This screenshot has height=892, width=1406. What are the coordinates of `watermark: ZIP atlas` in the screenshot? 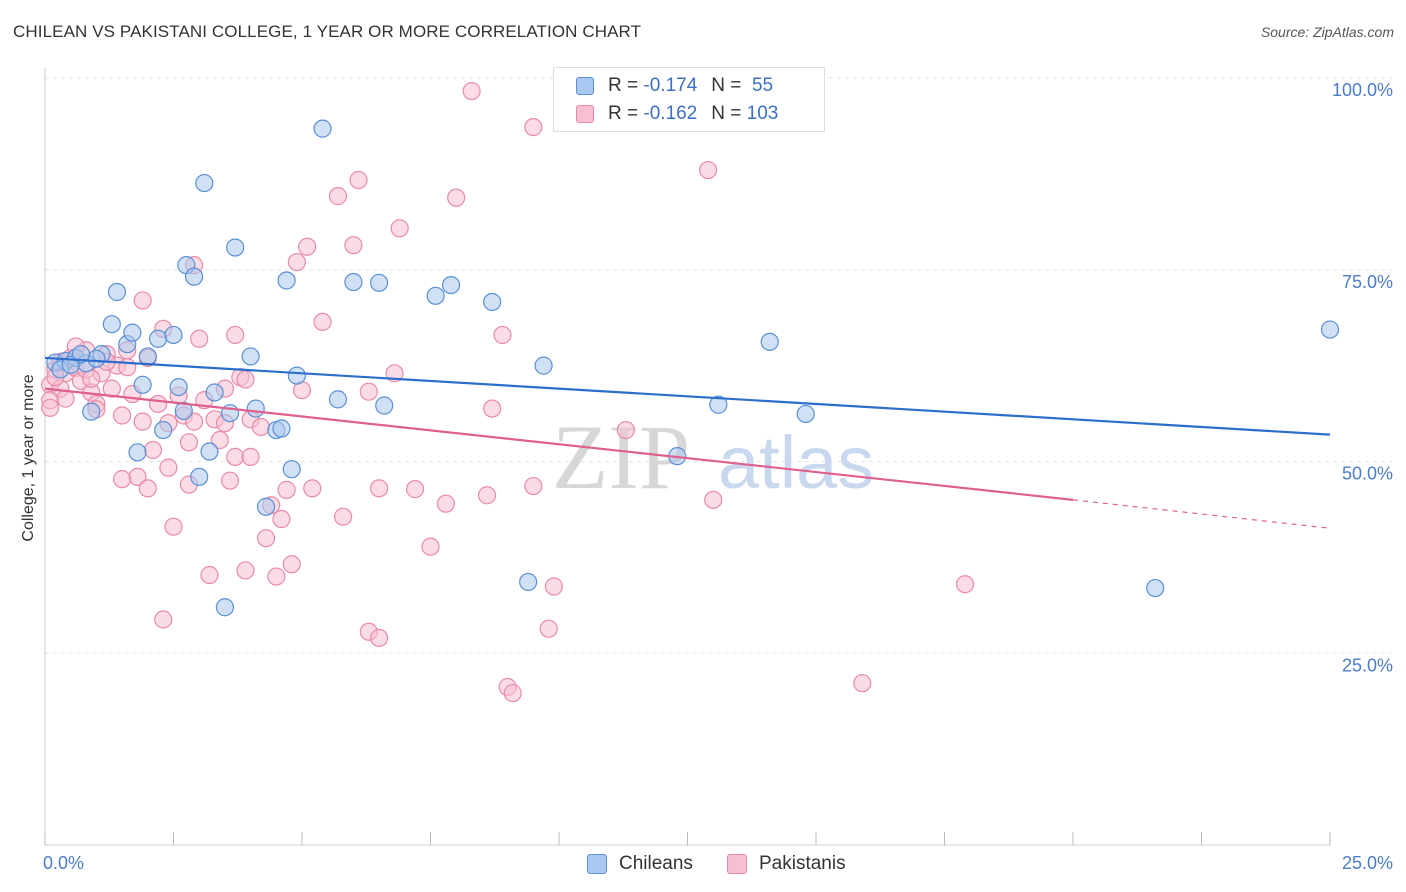 It's located at (713, 457).